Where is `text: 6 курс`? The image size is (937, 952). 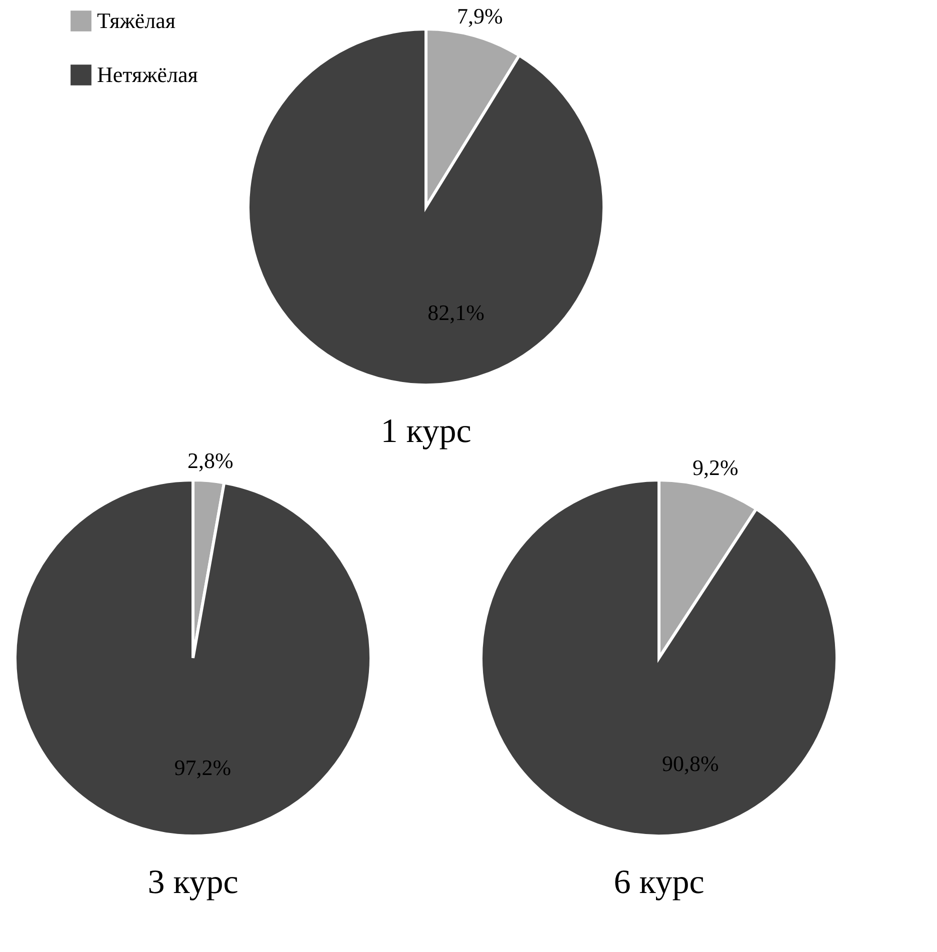
text: 6 курс is located at coordinates (659, 882).